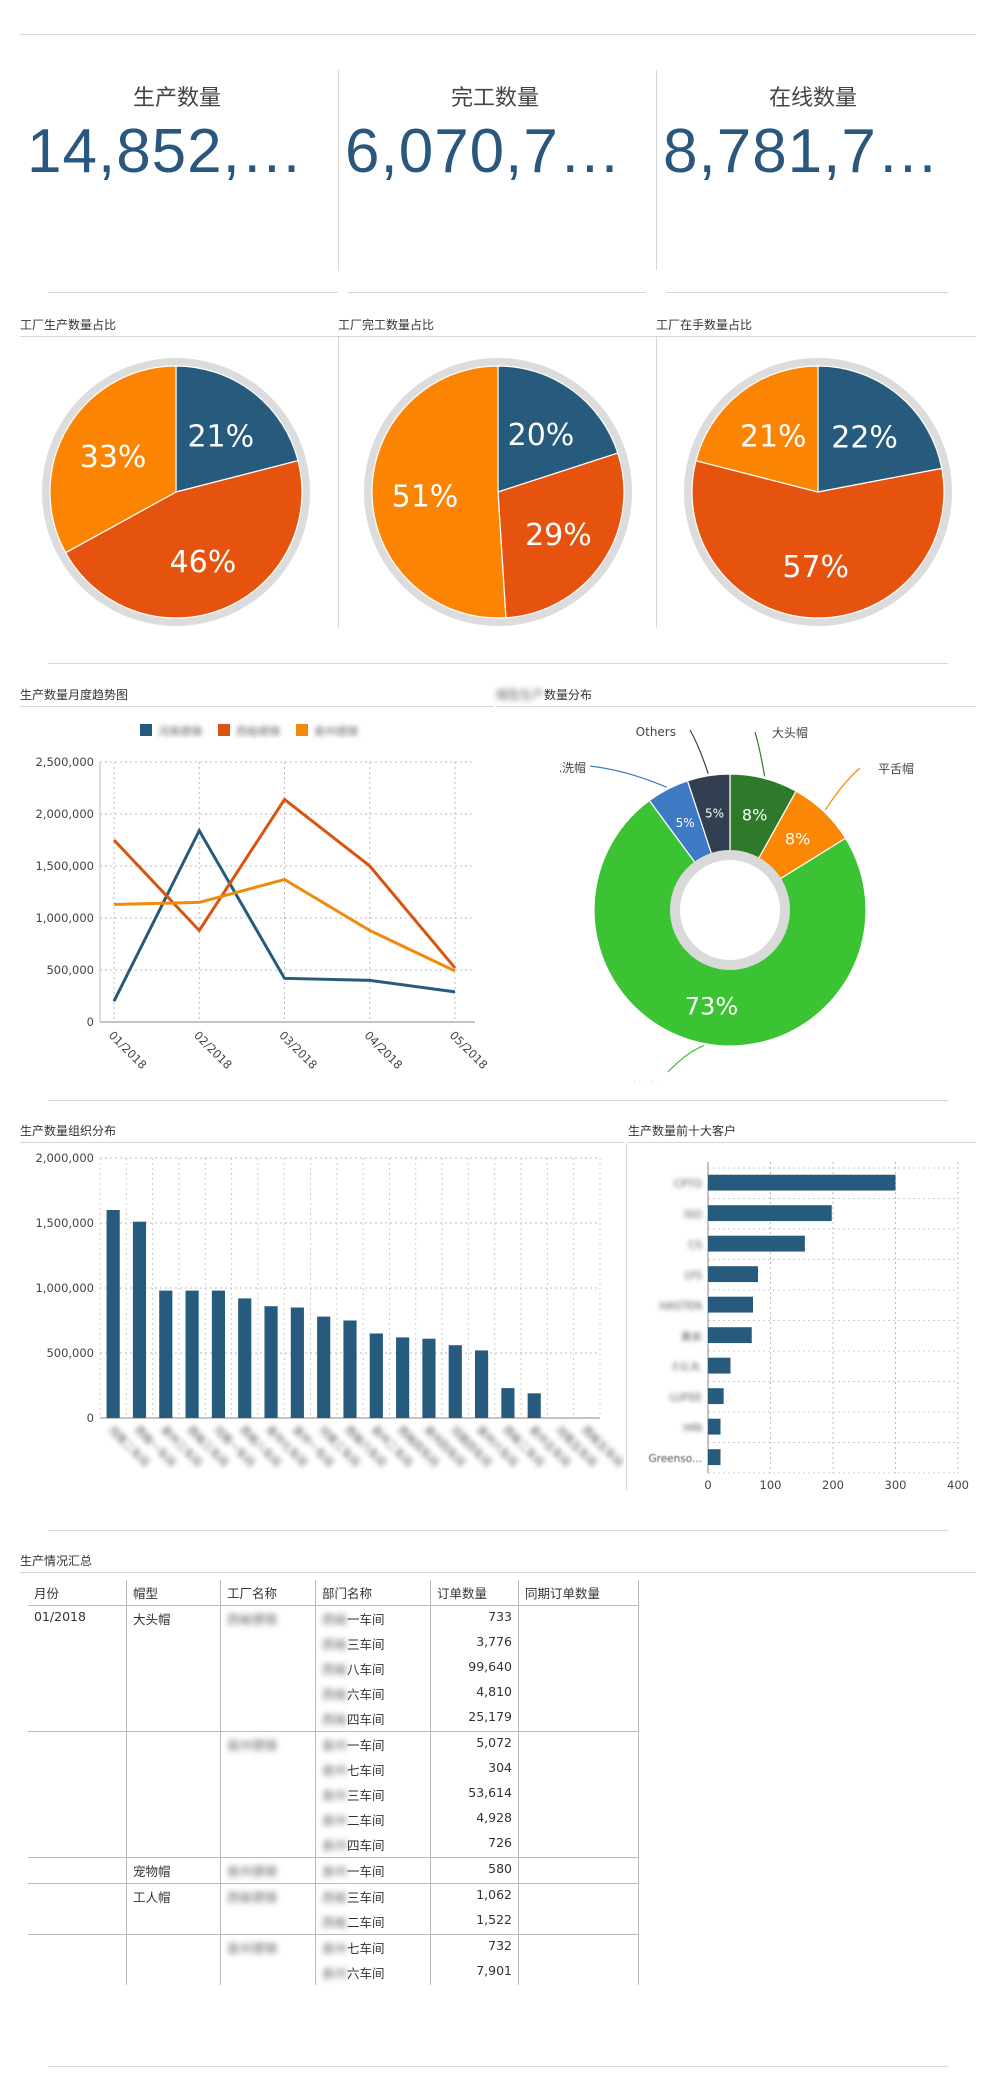 This screenshot has width=996, height=2091. I want to click on order-qty-cell-text: 732, so click(500, 1945).